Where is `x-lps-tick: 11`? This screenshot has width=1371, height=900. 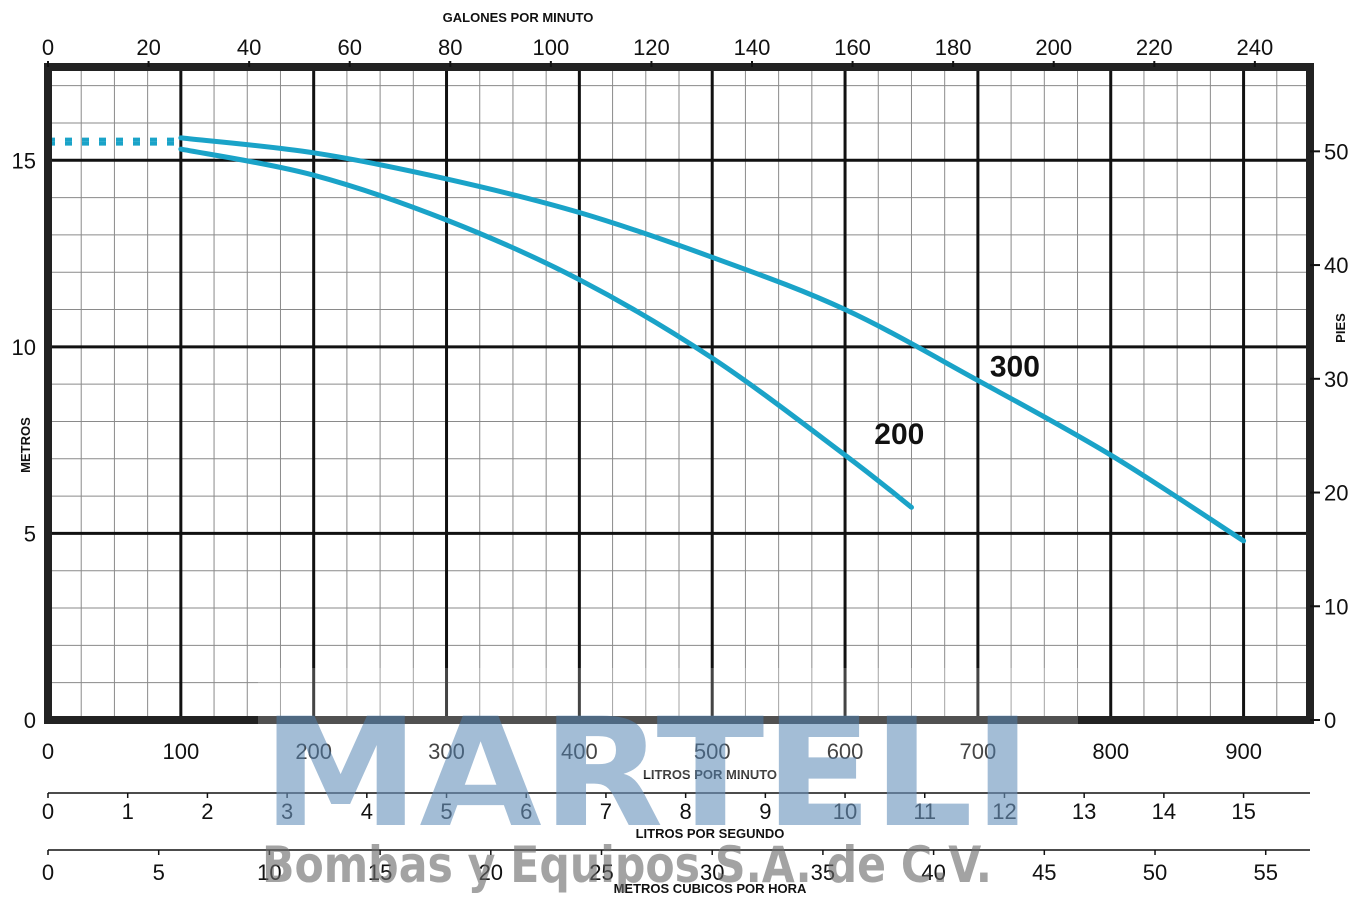 x-lps-tick: 11 is located at coordinates (924, 811).